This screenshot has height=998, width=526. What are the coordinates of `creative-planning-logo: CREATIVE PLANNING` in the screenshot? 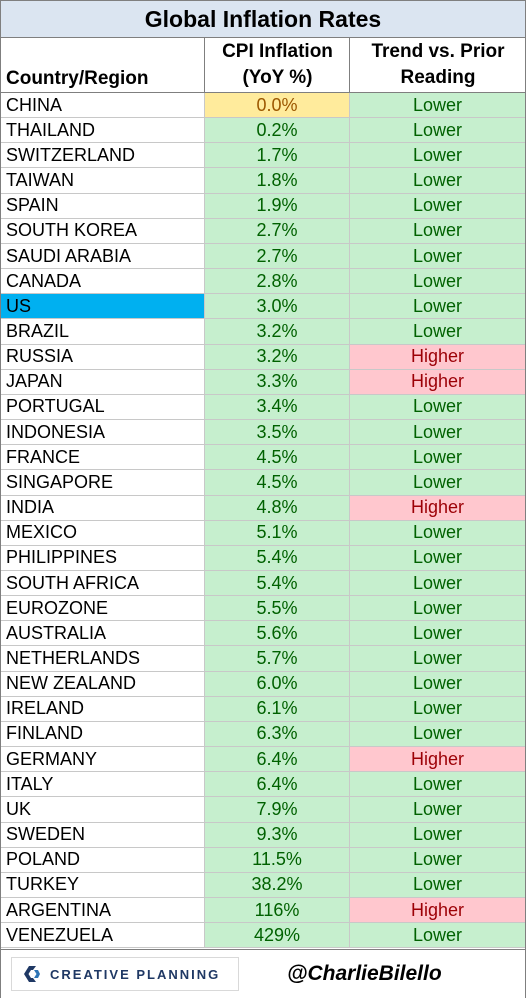 It's located at (125, 974).